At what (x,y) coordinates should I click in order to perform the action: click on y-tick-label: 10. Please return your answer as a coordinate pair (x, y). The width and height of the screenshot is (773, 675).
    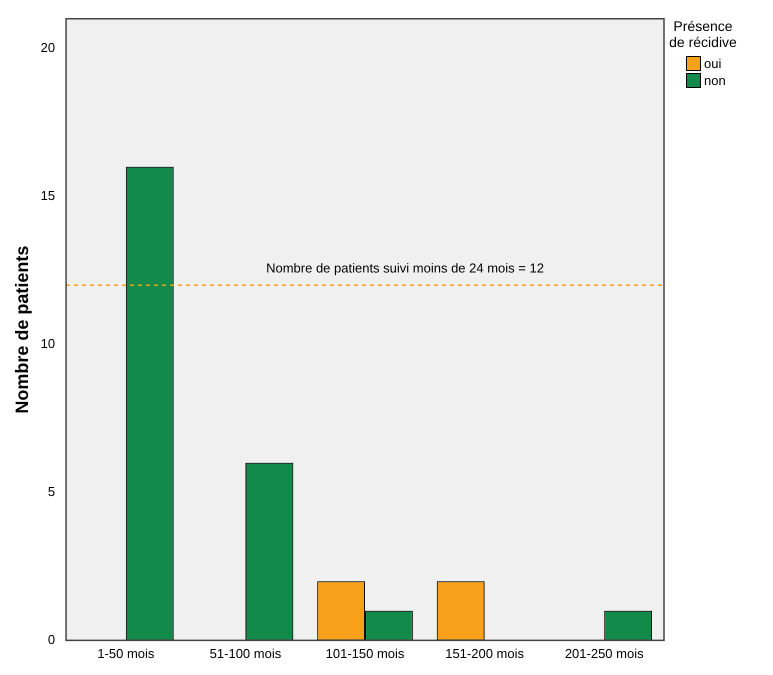
    Looking at the image, I should click on (48, 343).